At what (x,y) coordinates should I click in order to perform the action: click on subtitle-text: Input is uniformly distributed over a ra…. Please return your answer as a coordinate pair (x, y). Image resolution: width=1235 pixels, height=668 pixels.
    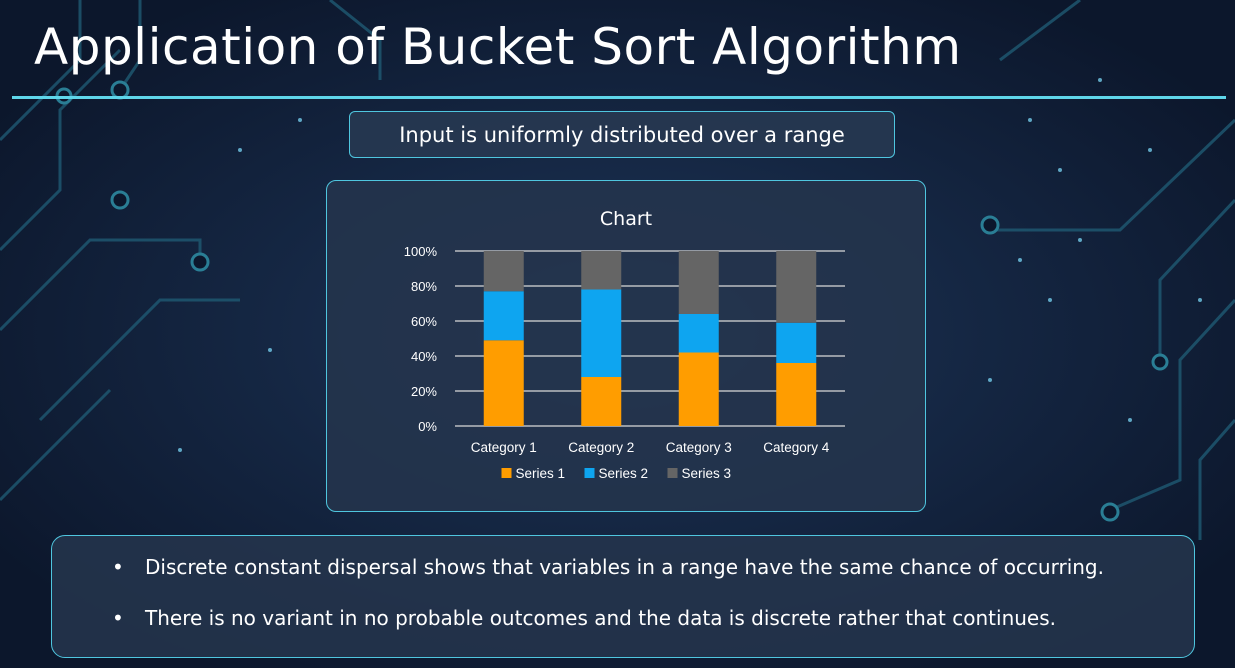
    Looking at the image, I should click on (622, 134).